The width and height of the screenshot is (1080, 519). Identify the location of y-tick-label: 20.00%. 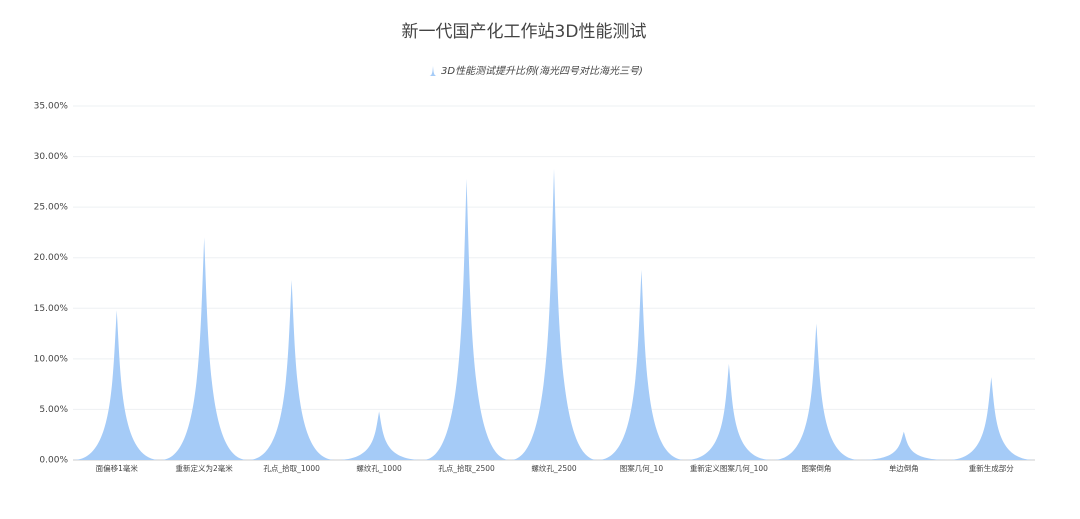
(51, 258).